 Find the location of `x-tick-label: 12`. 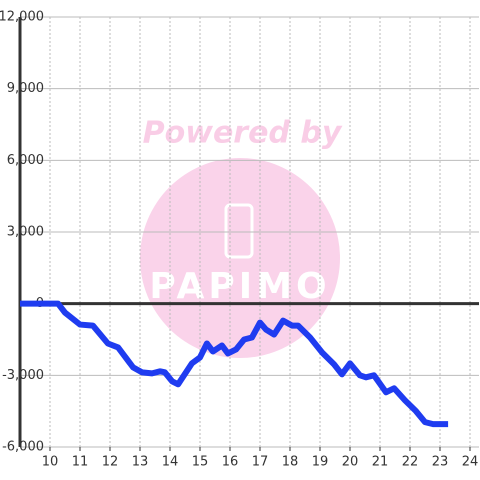

x-tick-label: 12 is located at coordinates (110, 462).